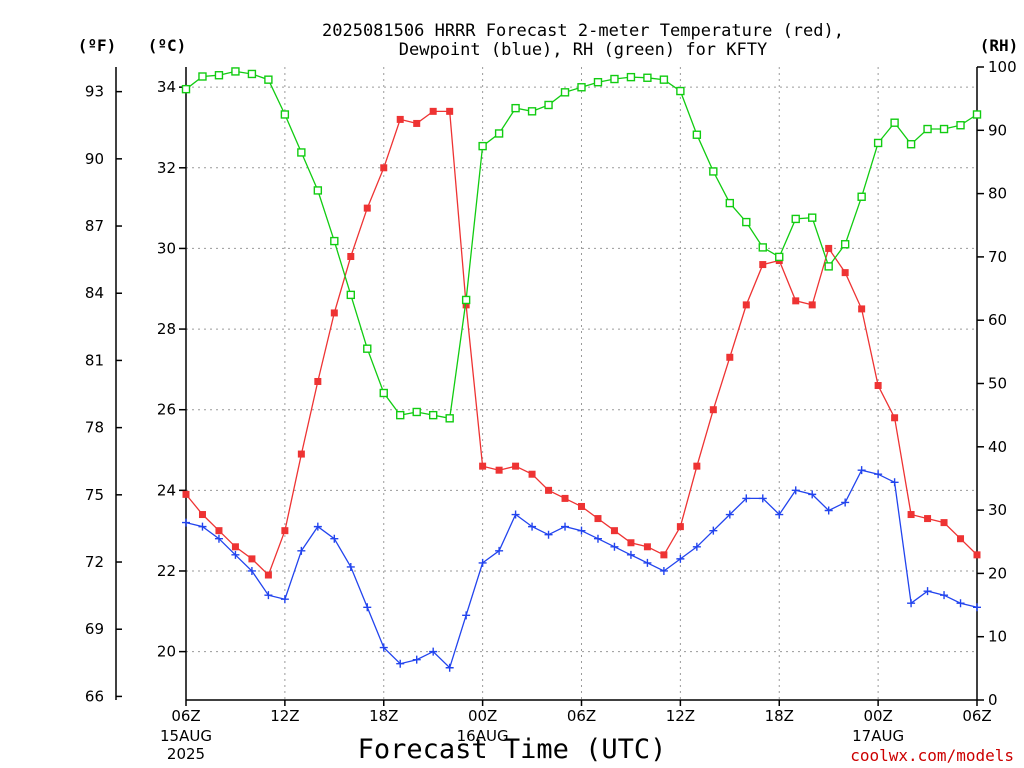  What do you see at coordinates (877, 716) in the screenshot?
I see `x-tick-label: 00Z` at bounding box center [877, 716].